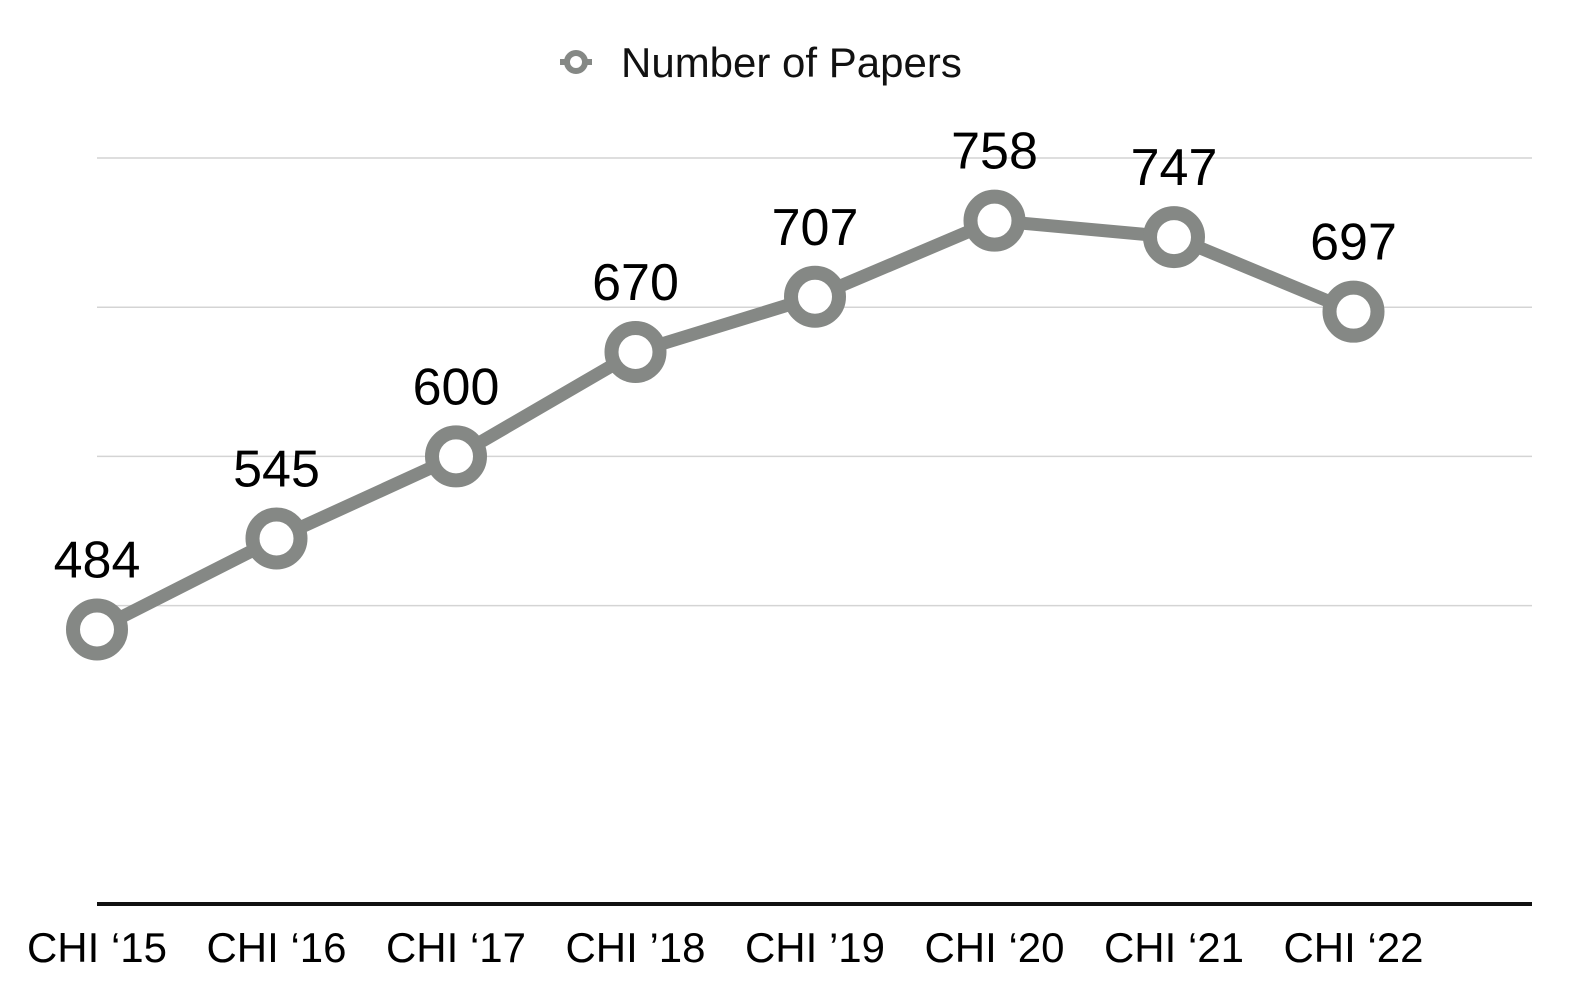 This screenshot has width=1582, height=1006. I want to click on x-tick-label: CHI ‘20, so click(994, 947).